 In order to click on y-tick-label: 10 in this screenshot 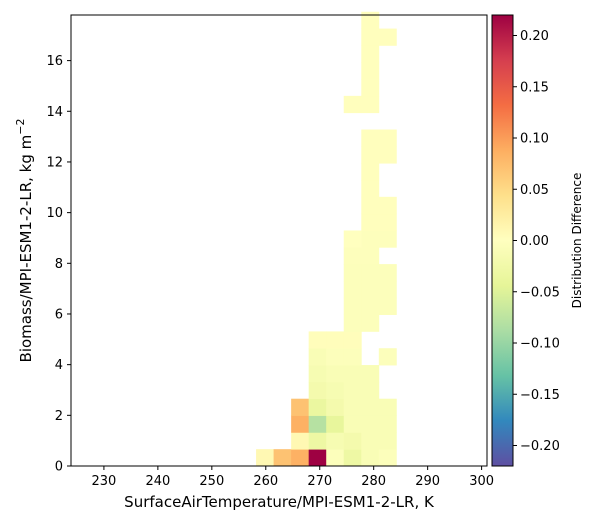, I will do `click(54, 213)`.